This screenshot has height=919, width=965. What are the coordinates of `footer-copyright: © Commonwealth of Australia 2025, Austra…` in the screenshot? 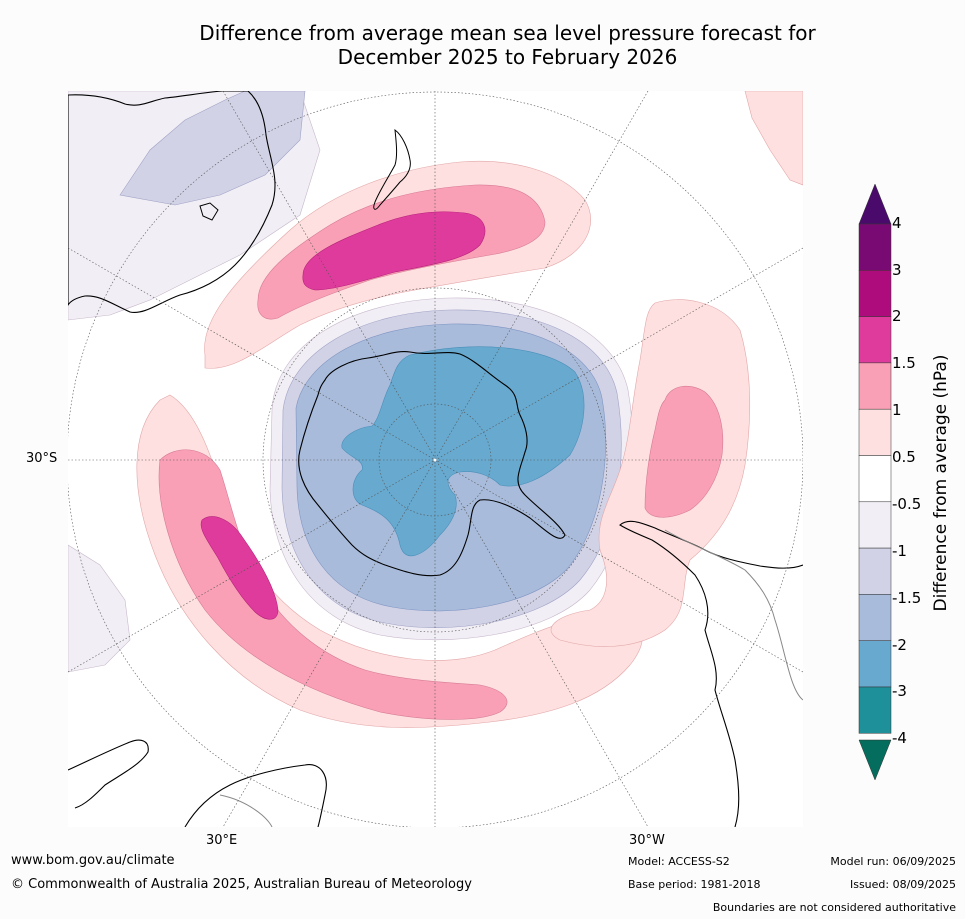 It's located at (241, 884).